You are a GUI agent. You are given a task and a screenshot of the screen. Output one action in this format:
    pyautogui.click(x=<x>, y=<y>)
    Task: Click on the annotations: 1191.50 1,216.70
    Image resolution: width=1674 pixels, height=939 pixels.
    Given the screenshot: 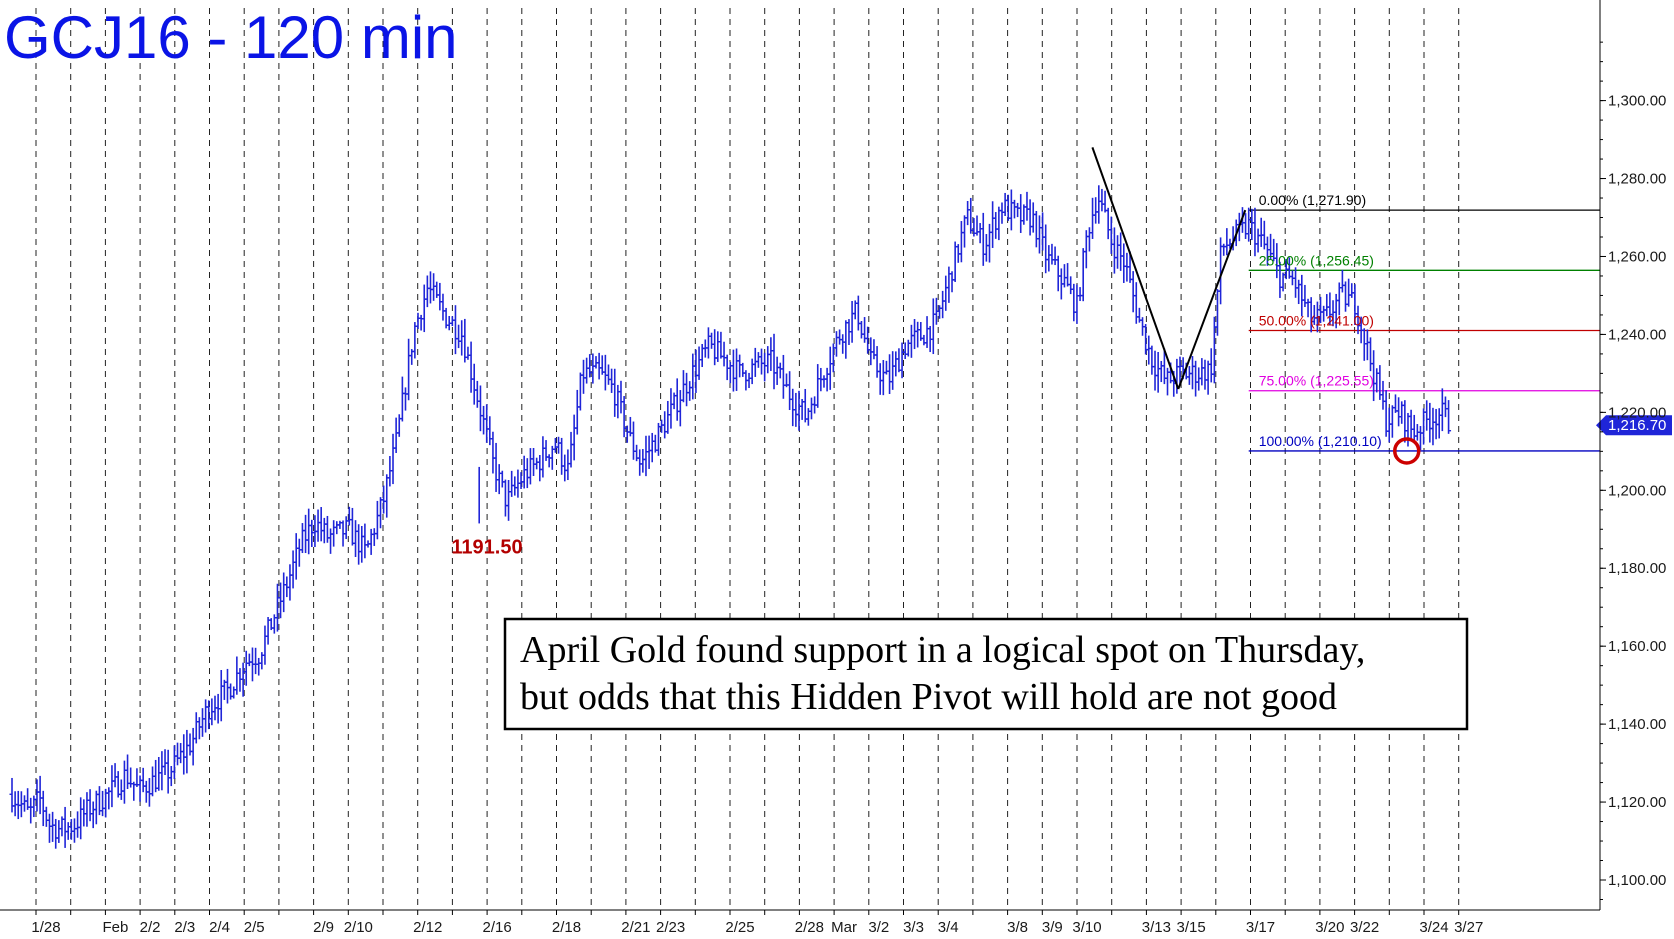 What is the action you would take?
    pyautogui.click(x=1061, y=486)
    